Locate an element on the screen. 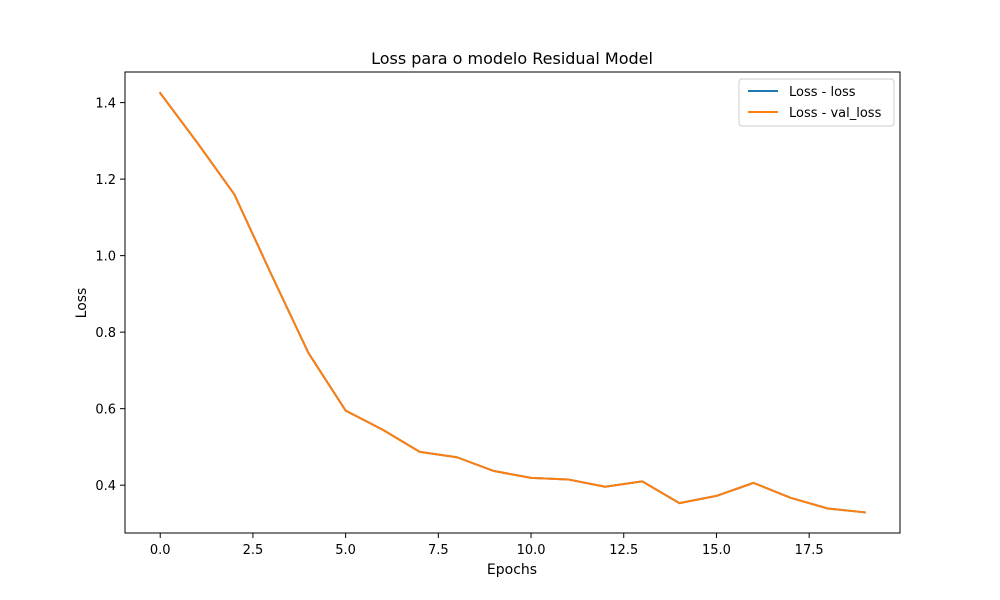 The height and width of the screenshot is (600, 1000). legend-label: Loss - loss is located at coordinates (822, 92).